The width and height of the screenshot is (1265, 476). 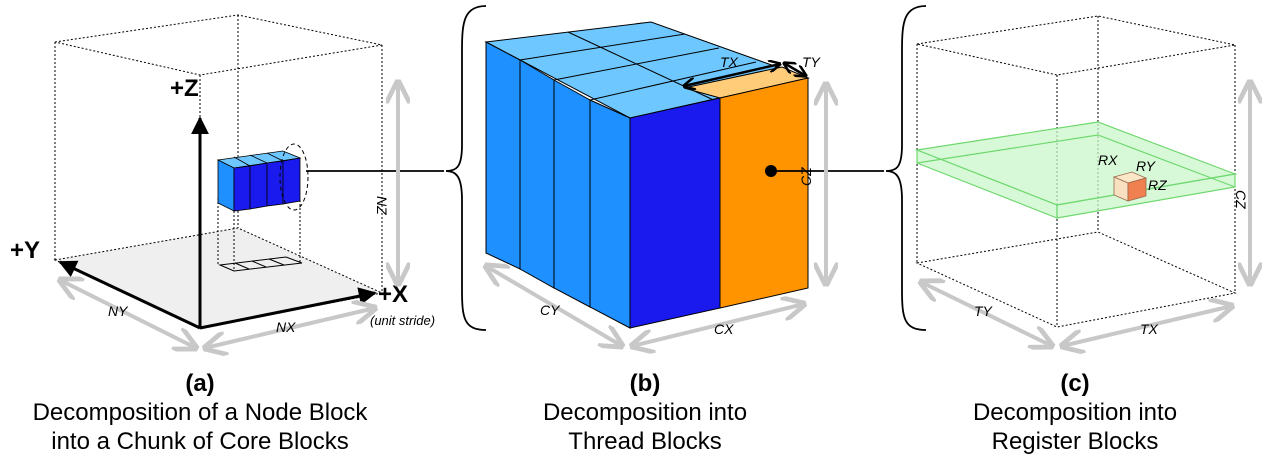 I want to click on dim-nz-label: NZ, so click(x=382, y=205).